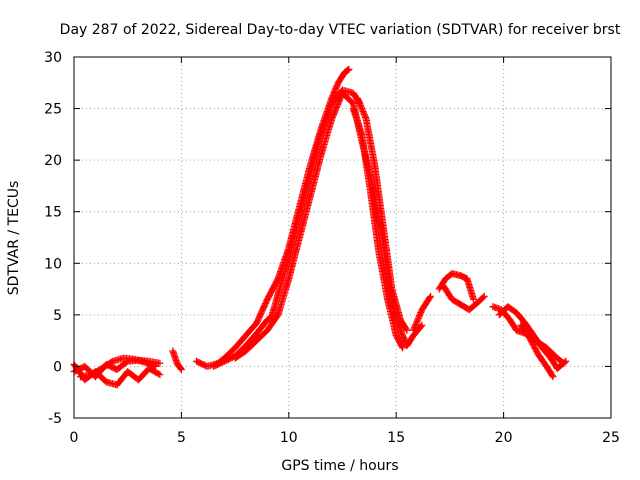 The width and height of the screenshot is (640, 480). What do you see at coordinates (474, 299) in the screenshot?
I see `data-point-trace-k` at bounding box center [474, 299].